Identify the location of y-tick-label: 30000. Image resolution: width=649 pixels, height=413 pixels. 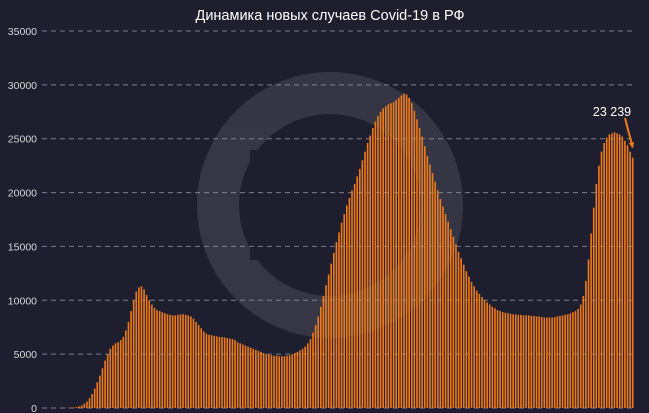
(22, 86).